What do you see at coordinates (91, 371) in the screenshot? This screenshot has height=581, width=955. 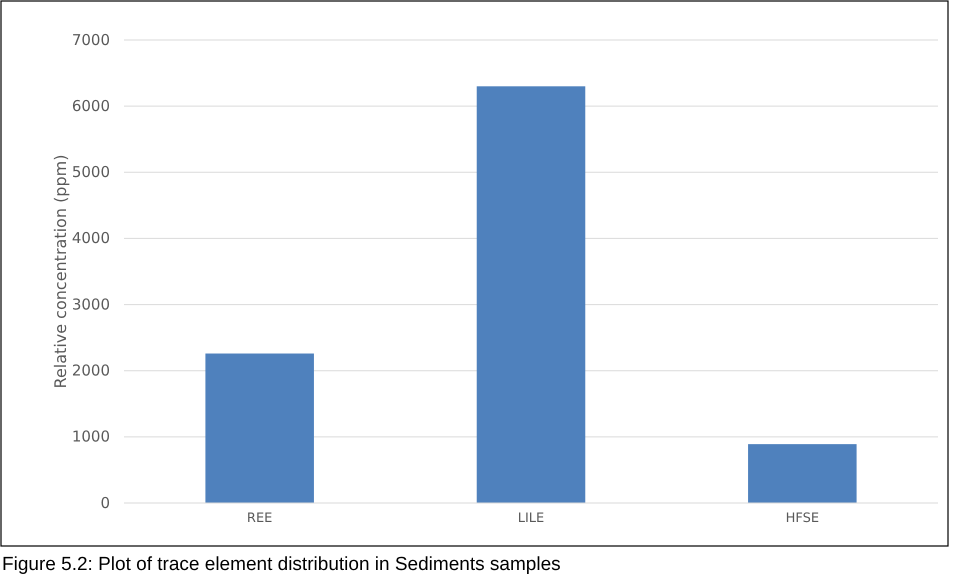 I see `y-tick-label: 2000` at bounding box center [91, 371].